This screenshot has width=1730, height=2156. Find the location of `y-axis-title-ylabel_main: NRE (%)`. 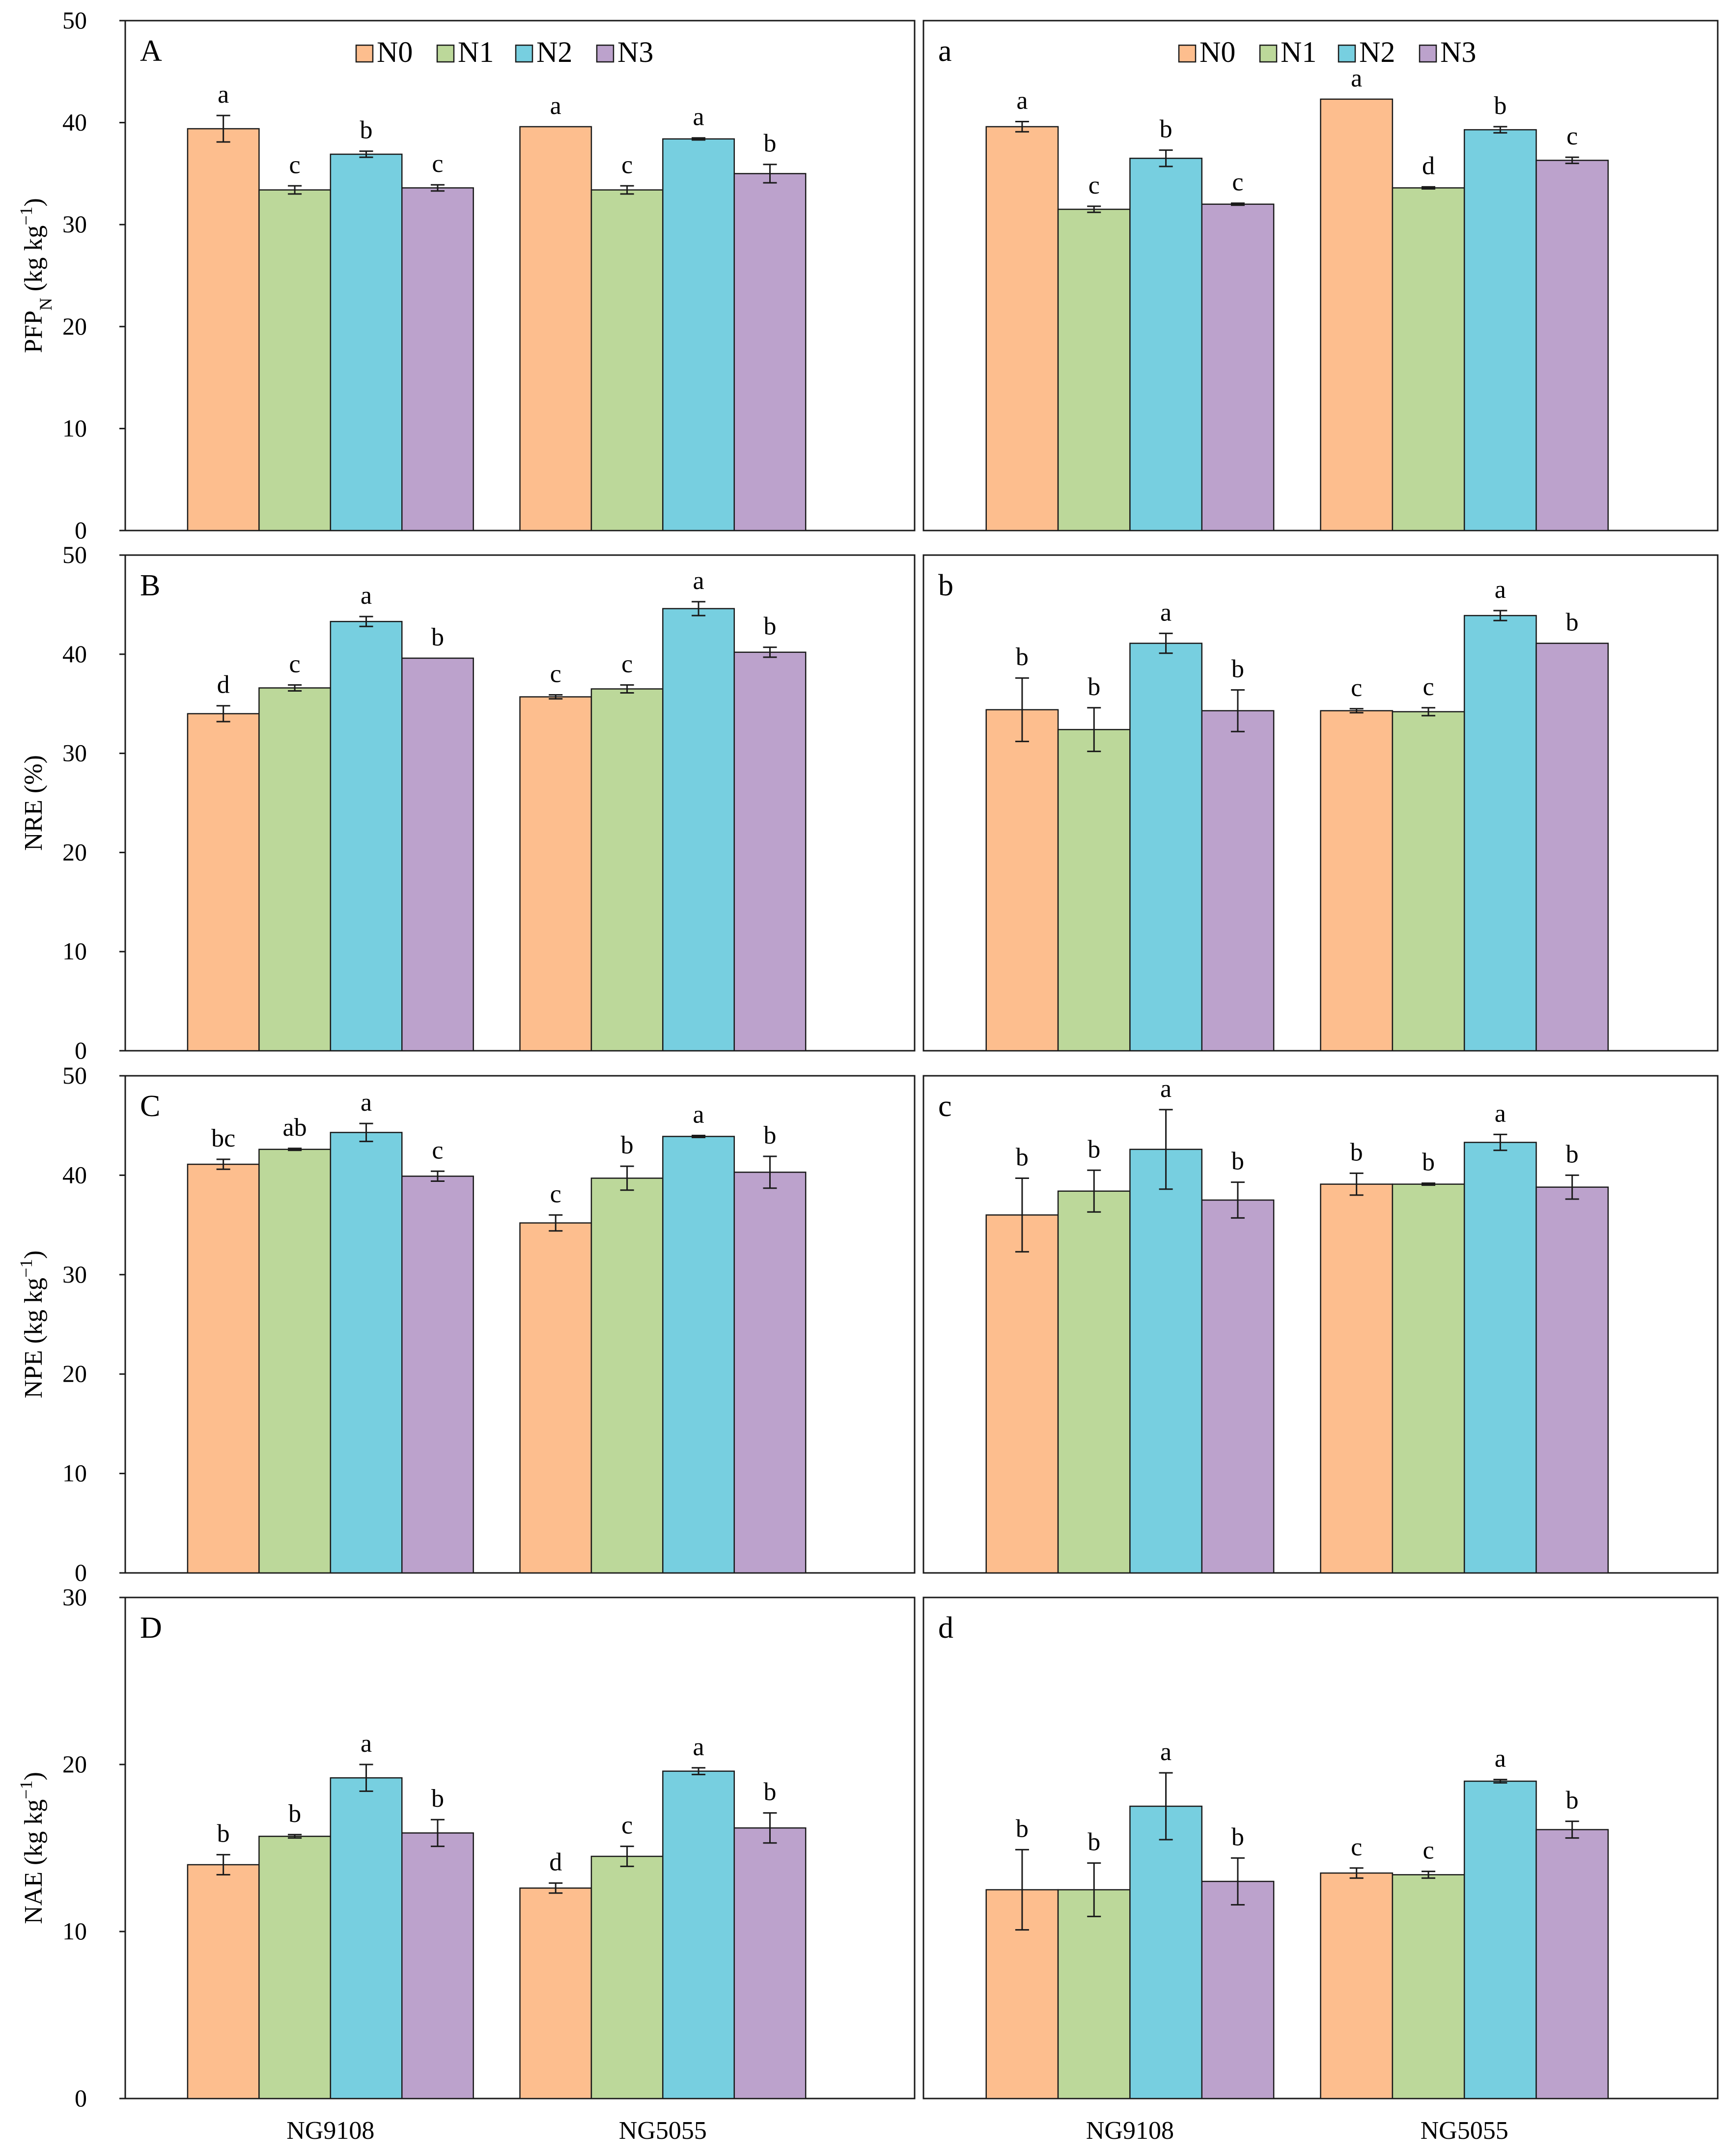

y-axis-title-ylabel_main: NRE (%) is located at coordinates (34, 803).